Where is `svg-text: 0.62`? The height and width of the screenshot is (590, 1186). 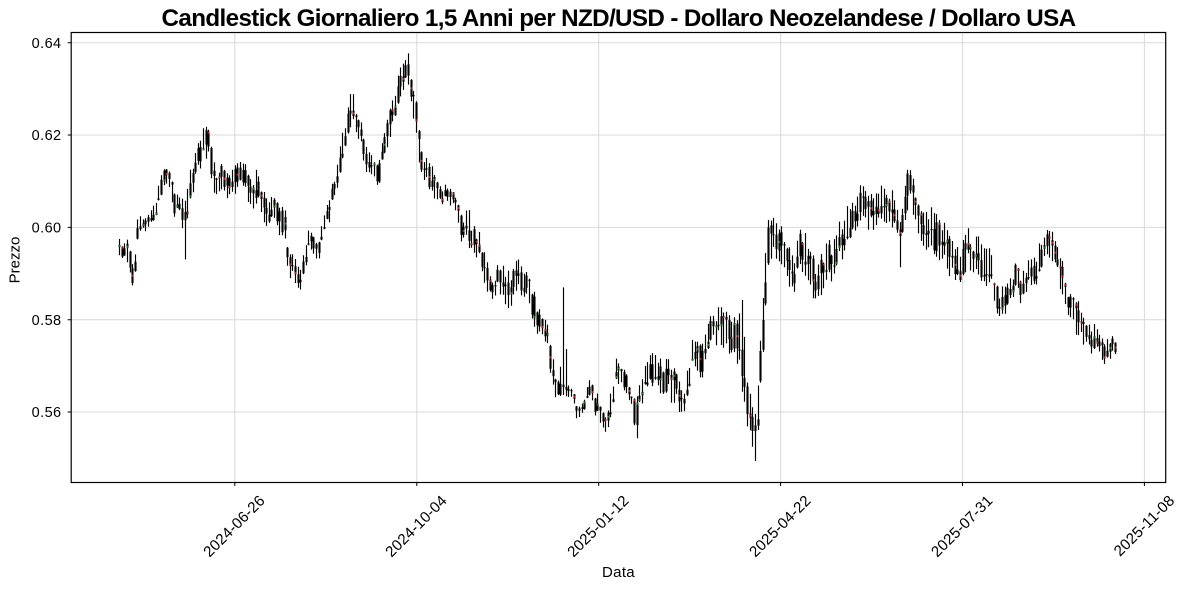 svg-text: 0.62 is located at coordinates (47, 136).